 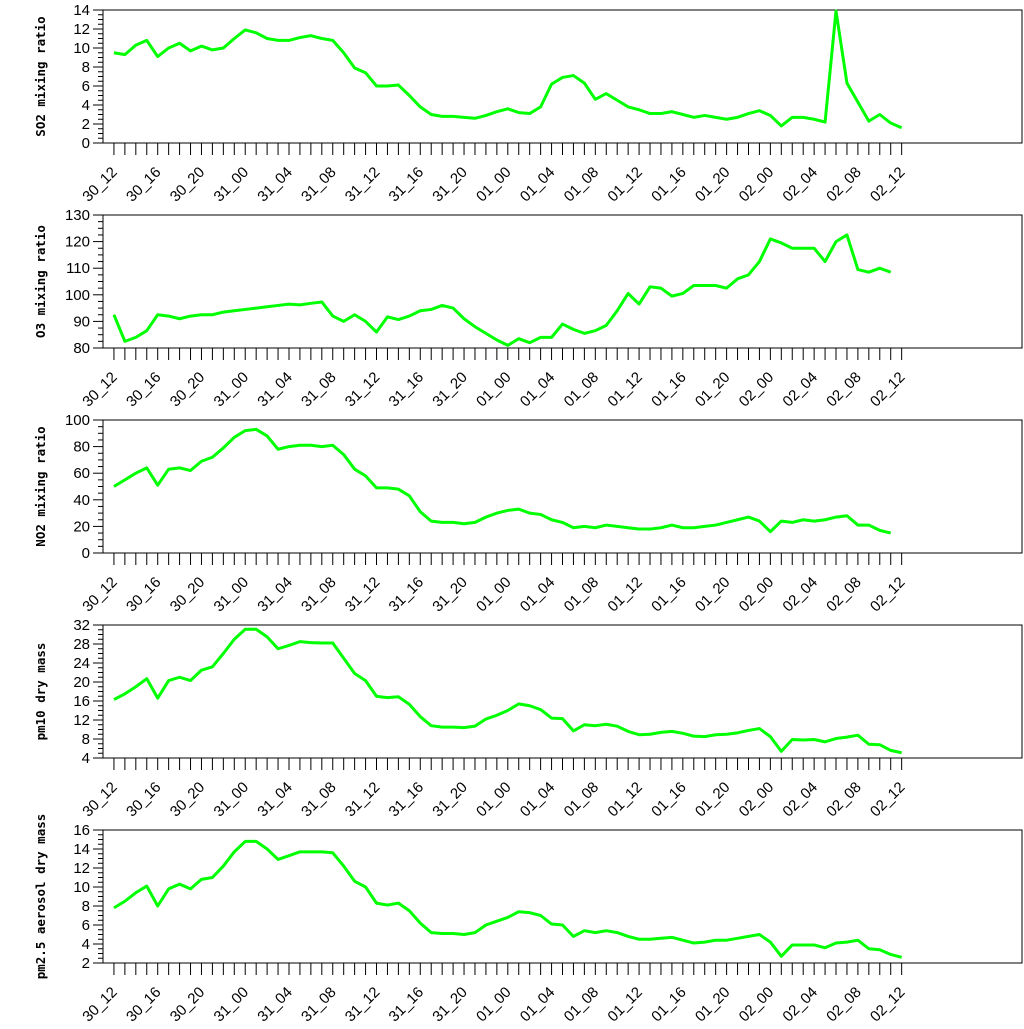 What do you see at coordinates (40, 76) in the screenshot?
I see `y-axis-label: SO2 mixing ratio` at bounding box center [40, 76].